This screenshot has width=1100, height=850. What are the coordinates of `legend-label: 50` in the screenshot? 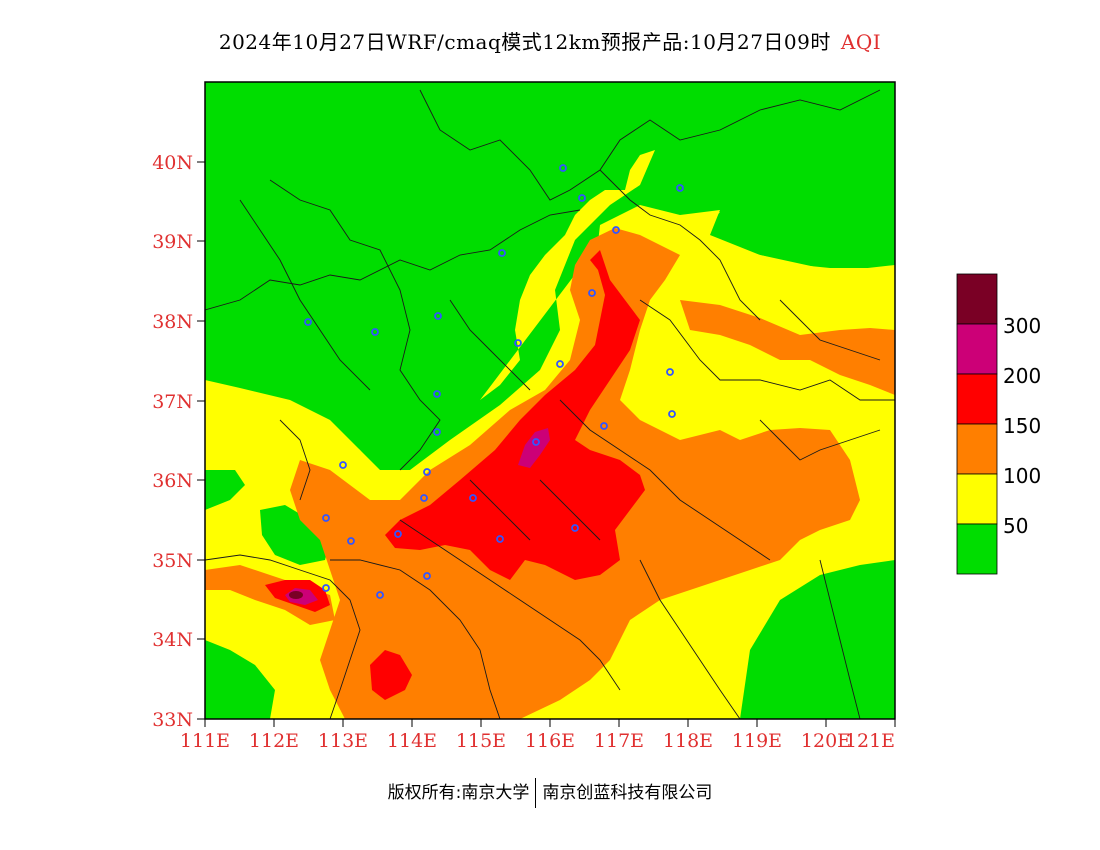 It's located at (1015, 526).